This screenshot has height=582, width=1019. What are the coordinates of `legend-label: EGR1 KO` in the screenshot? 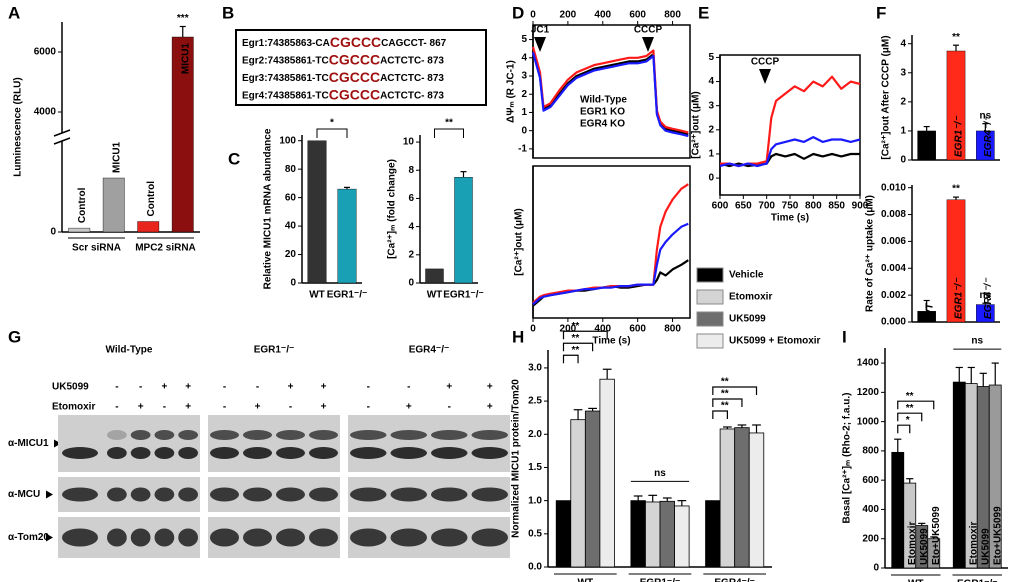 It's located at (602, 112).